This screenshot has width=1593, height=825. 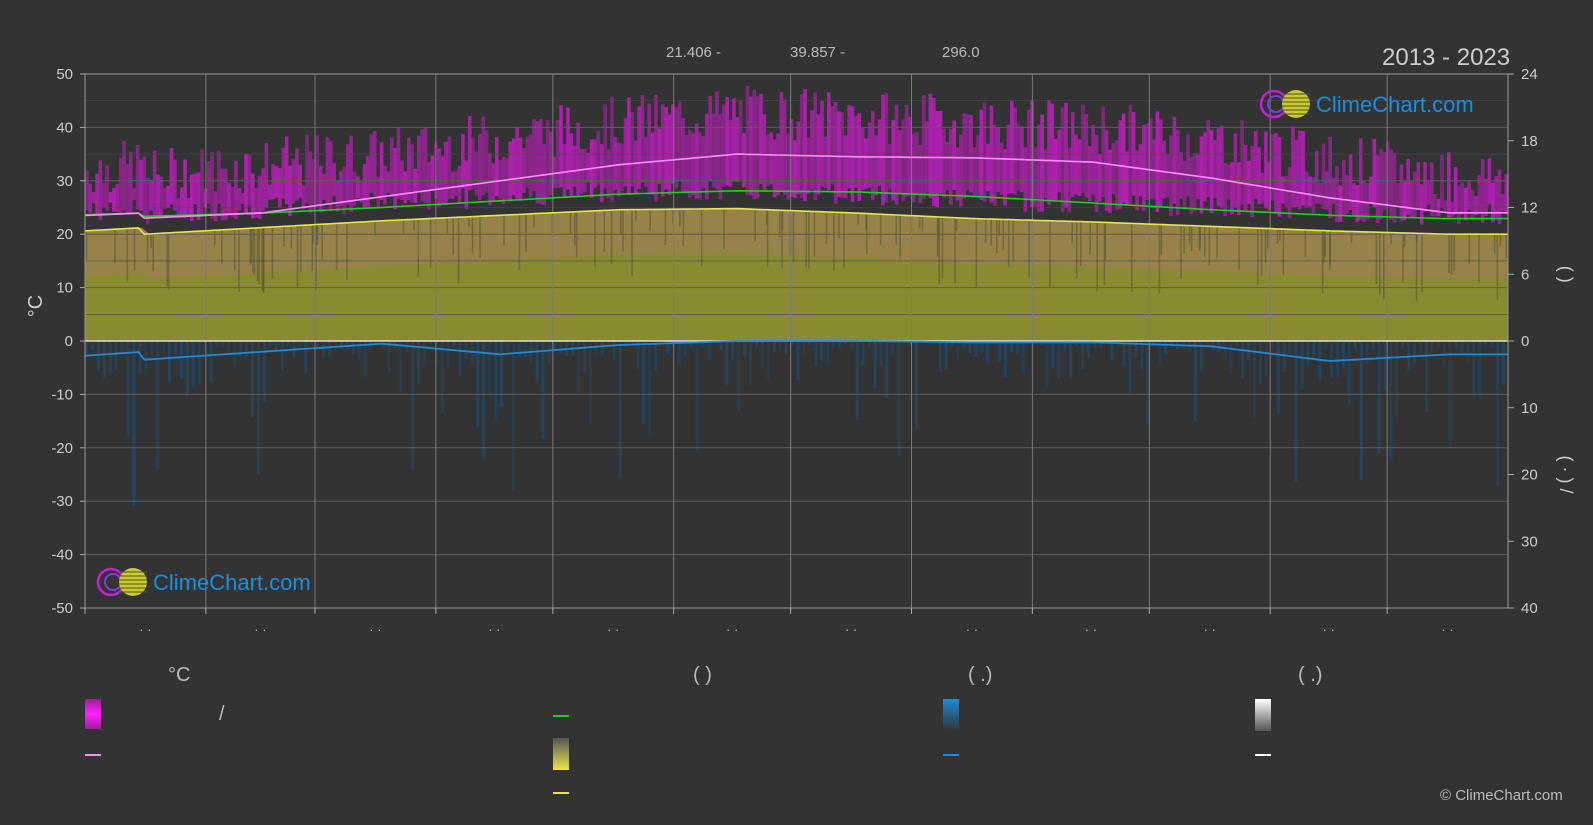 I want to click on legend-swatch-rain, so click(x=951, y=755).